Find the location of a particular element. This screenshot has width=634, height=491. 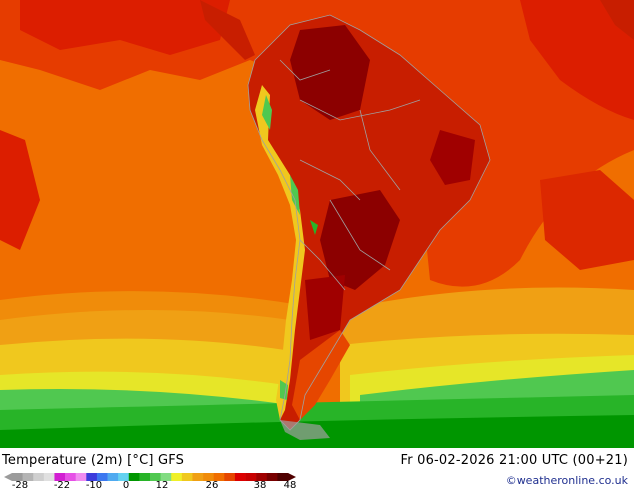

tierra-del-fuego is located at coordinates (305, 430).